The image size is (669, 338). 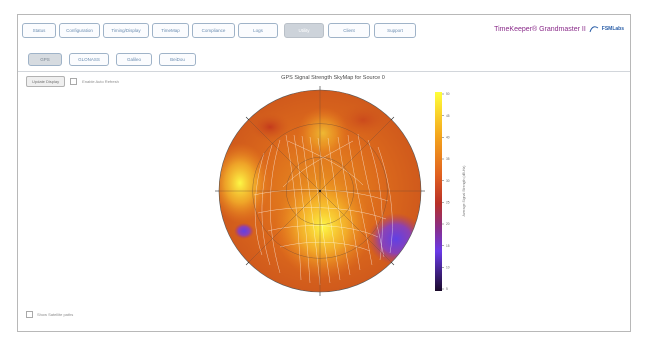 I want to click on colorbar-tick-label: 30, so click(x=448, y=181).